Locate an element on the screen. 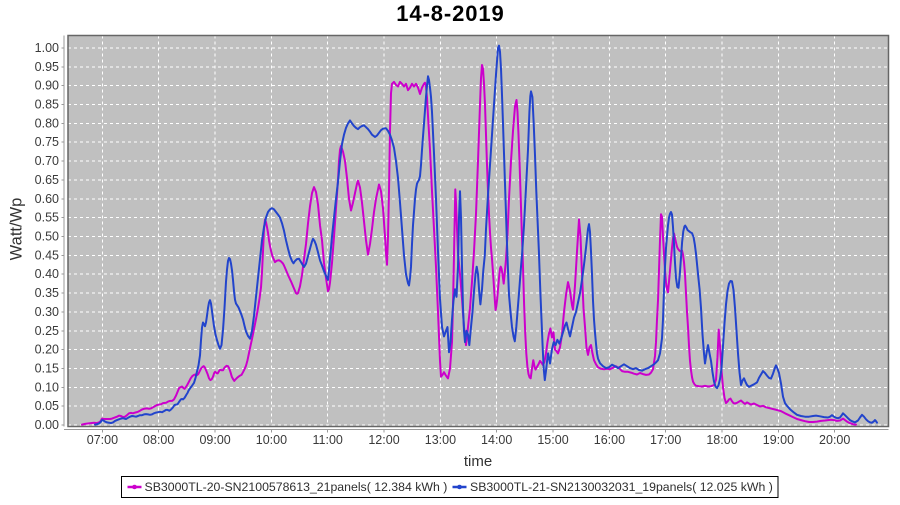 The image size is (900, 505). svg-text: 0.15 is located at coordinates (47, 368).